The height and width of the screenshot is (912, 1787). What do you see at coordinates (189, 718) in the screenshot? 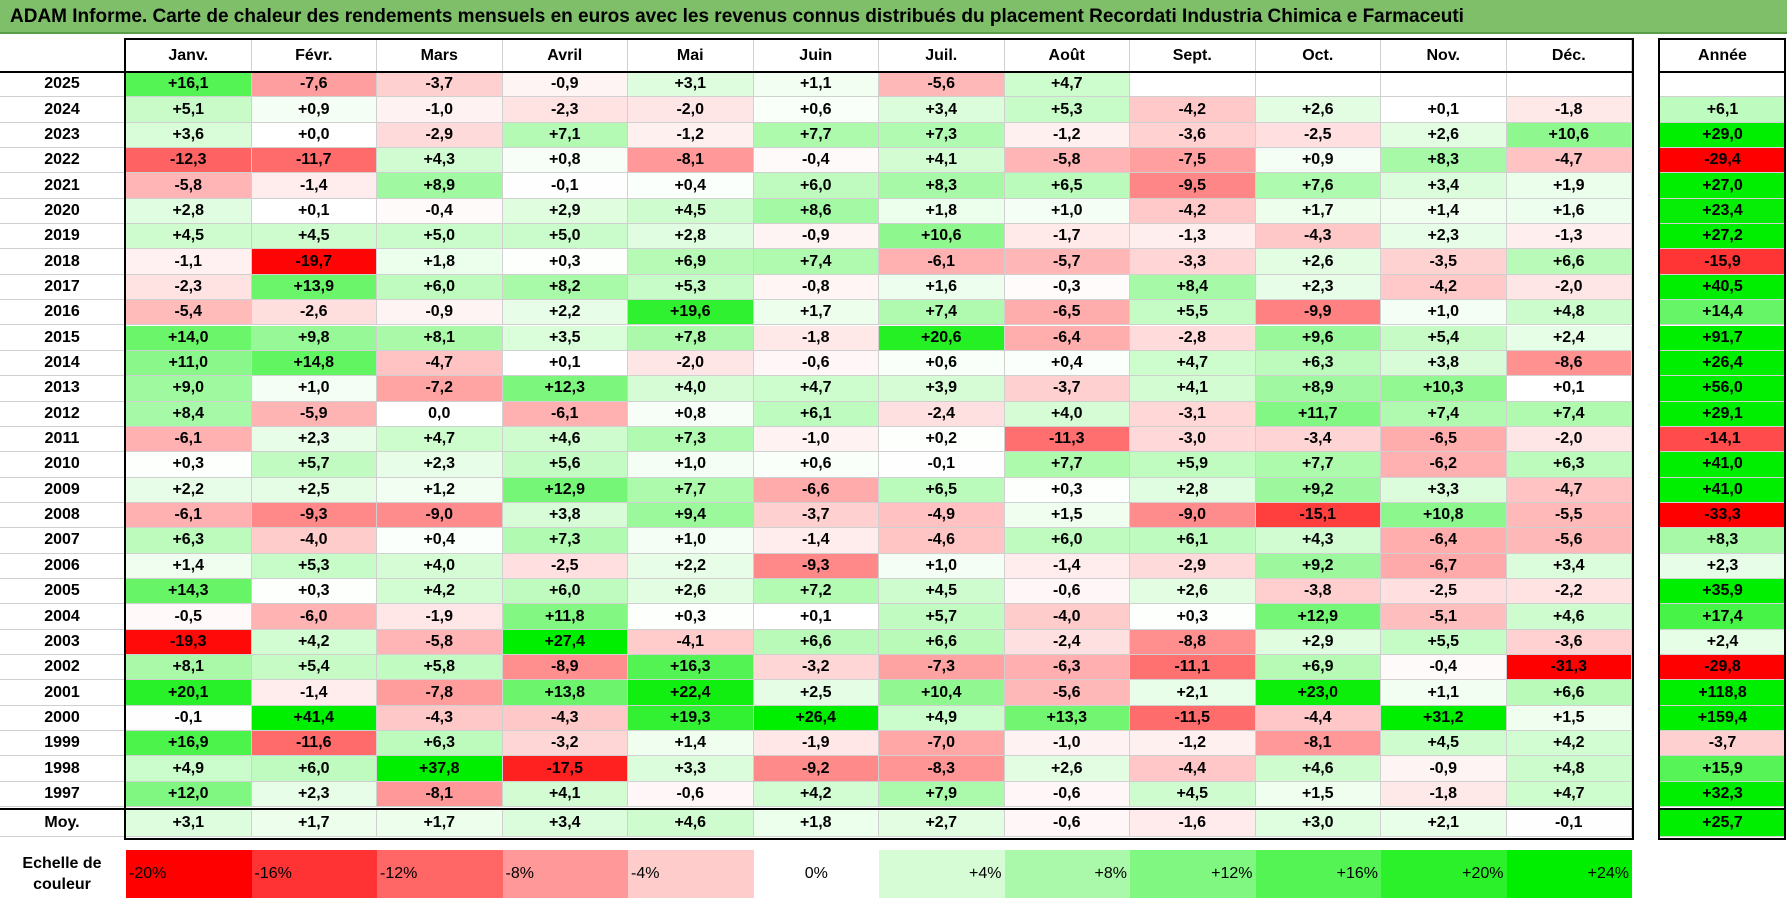
I see `heatmap-cell: -0,1` at bounding box center [189, 718].